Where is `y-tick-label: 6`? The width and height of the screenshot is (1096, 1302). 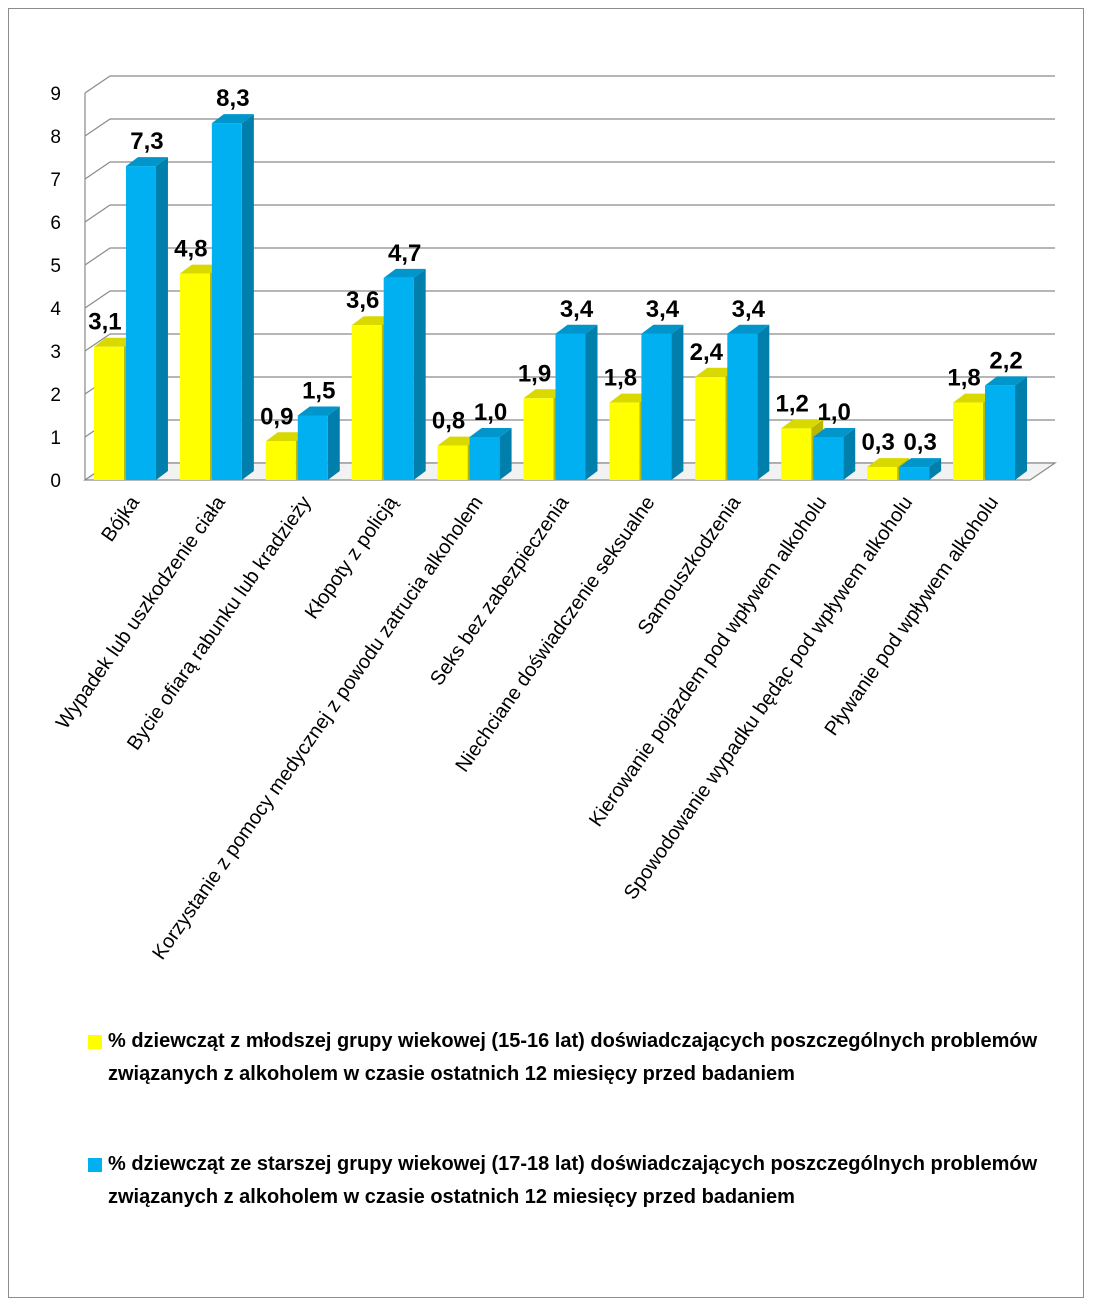
y-tick-label: 6 is located at coordinates (55, 223).